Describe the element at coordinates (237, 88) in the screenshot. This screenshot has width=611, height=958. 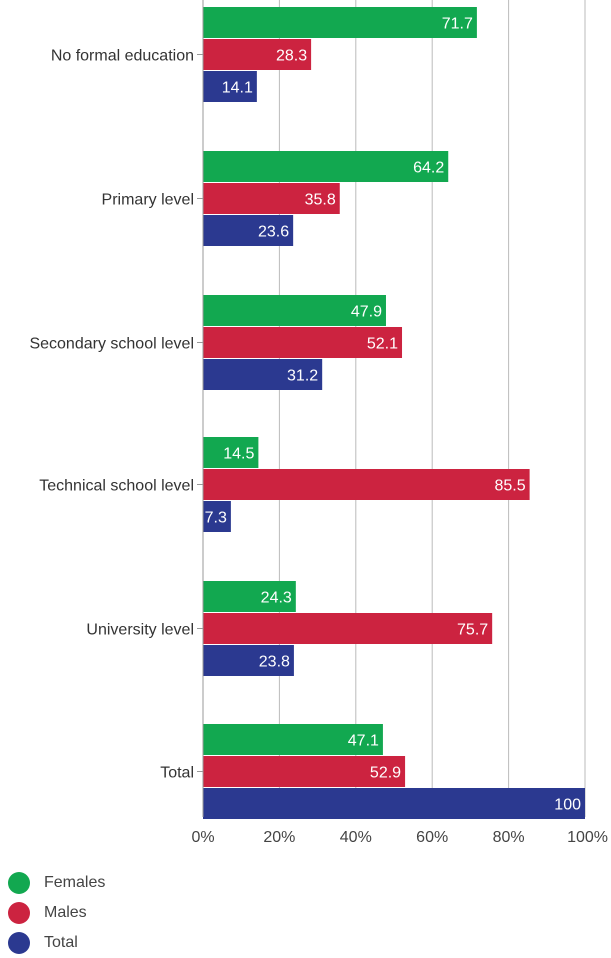
I see `bar-label-total-0: 14.1` at that location.